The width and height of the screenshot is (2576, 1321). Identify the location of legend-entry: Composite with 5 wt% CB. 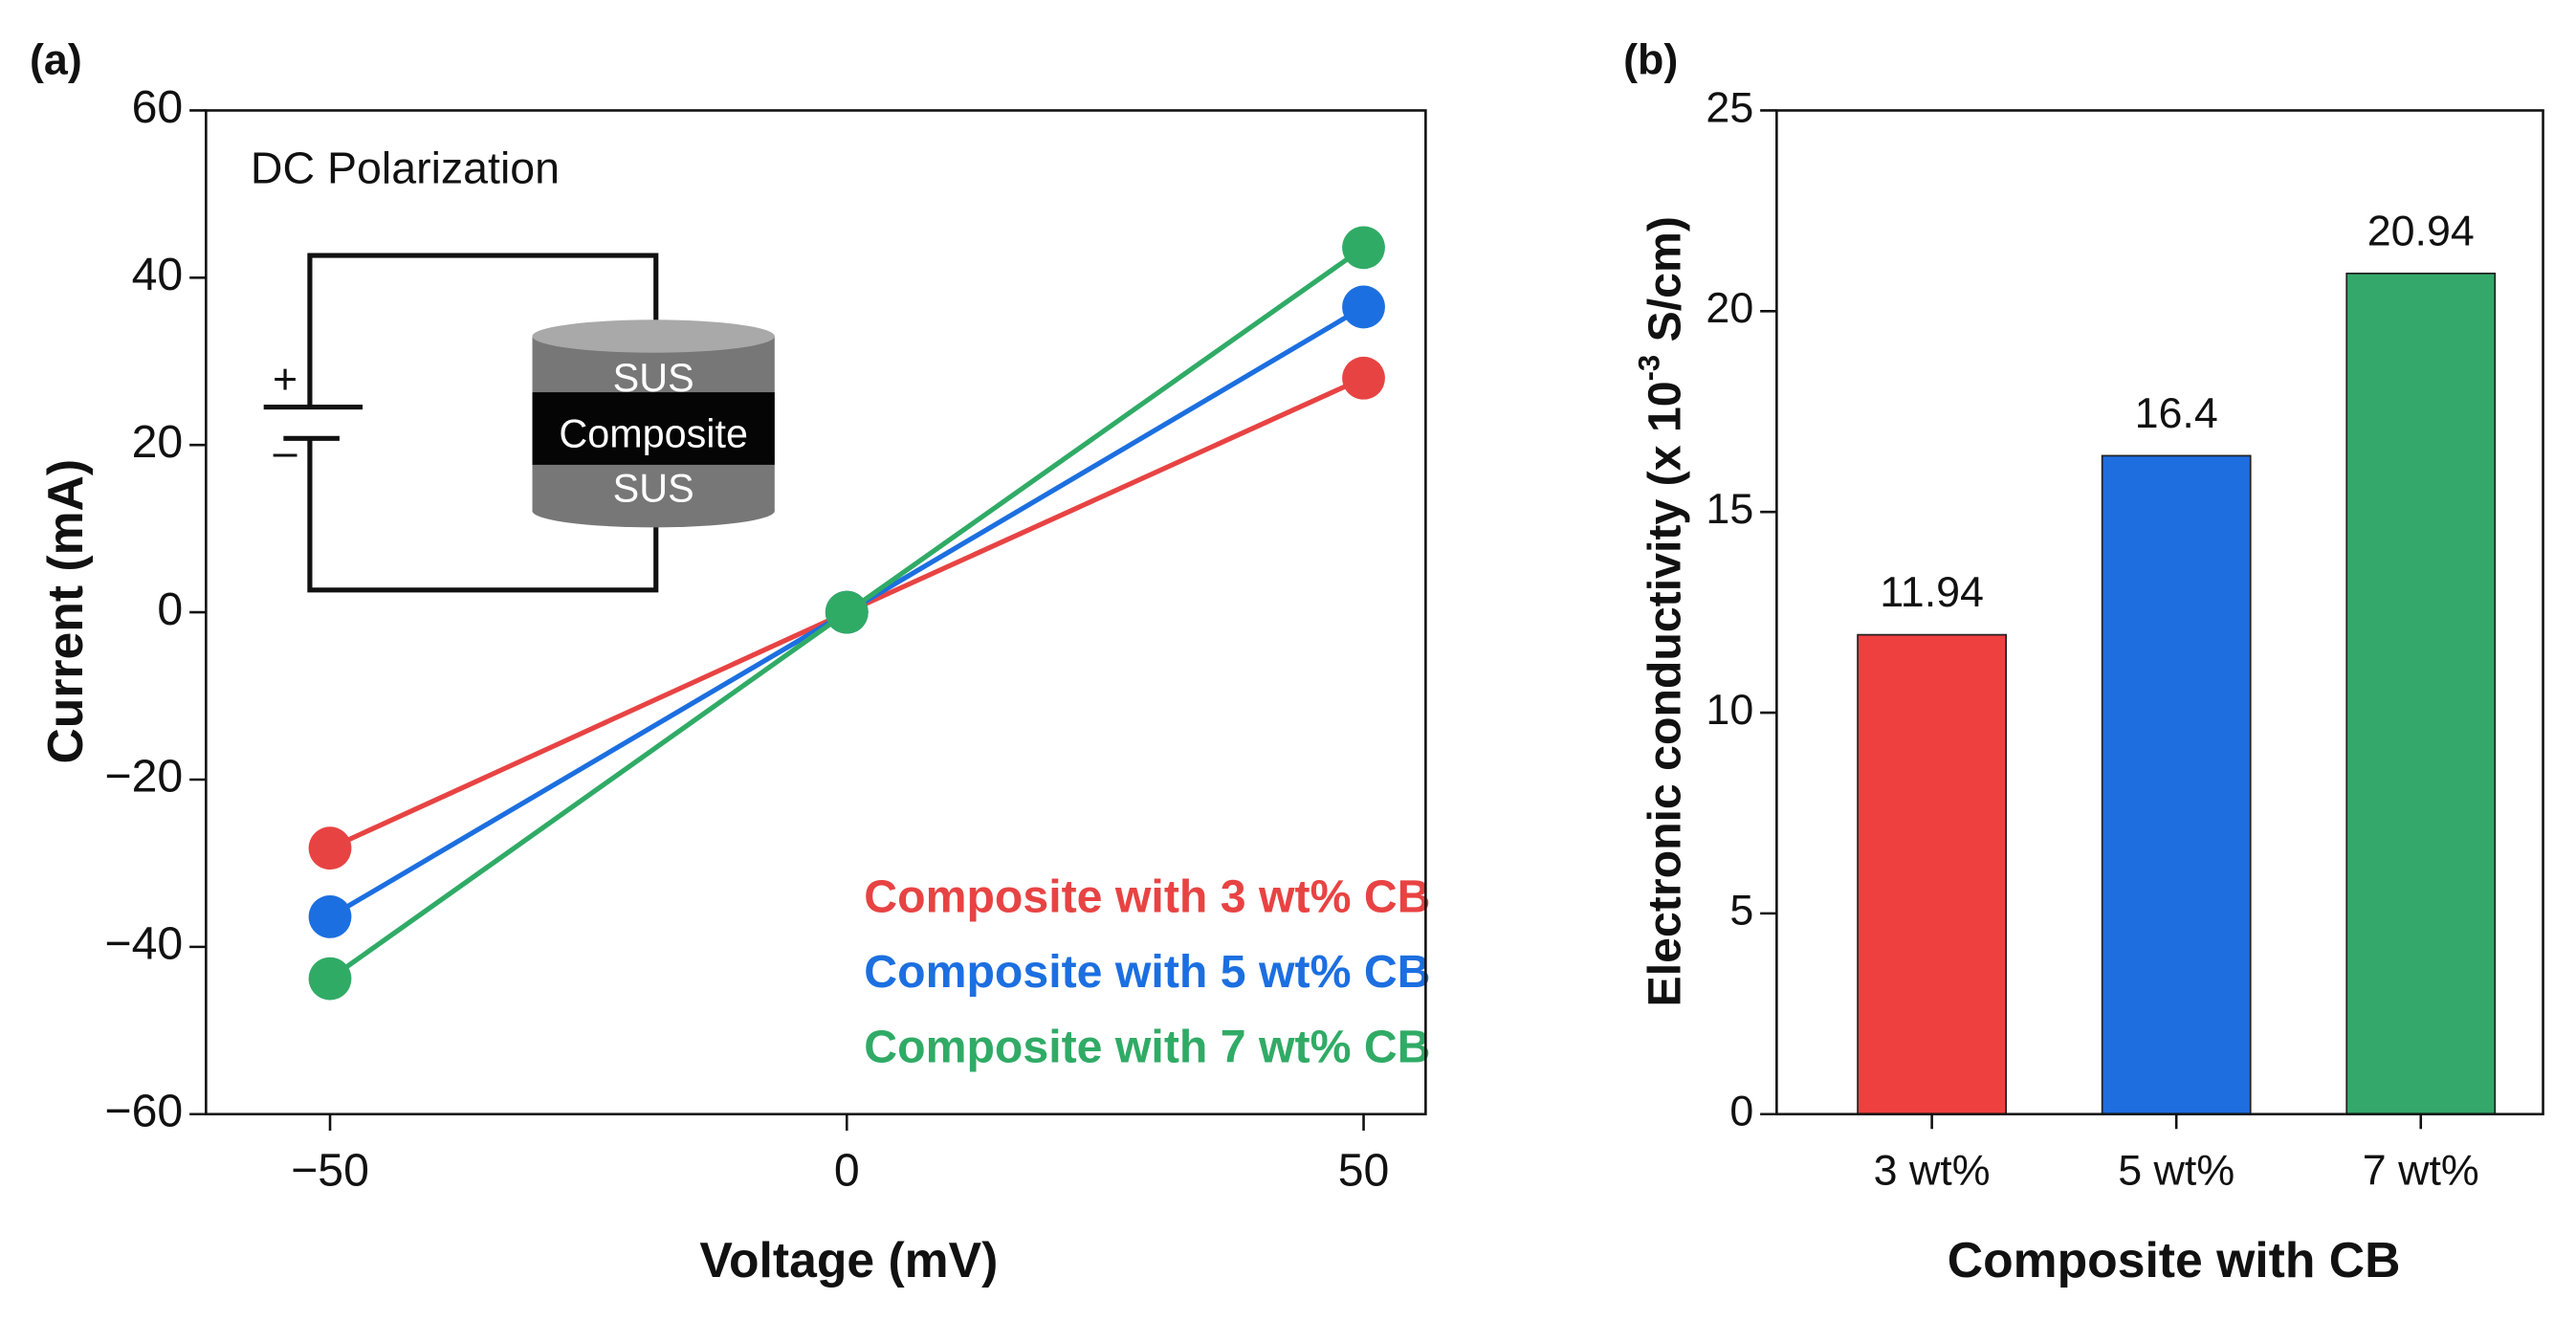
(1147, 972).